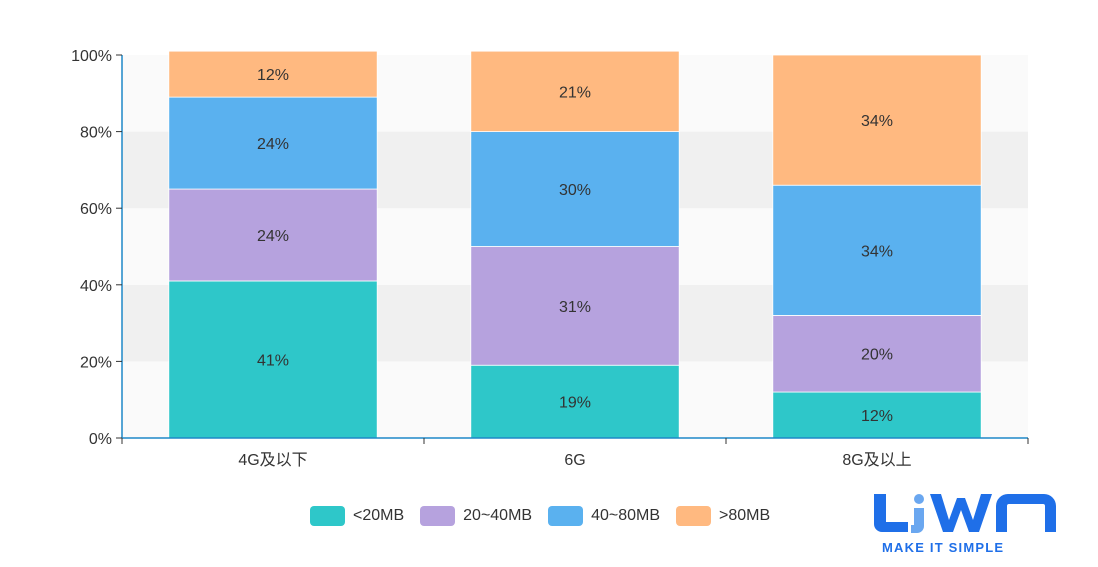 The height and width of the screenshot is (567, 1098). I want to click on legend-item-gt80mb: >80MB, so click(723, 516).